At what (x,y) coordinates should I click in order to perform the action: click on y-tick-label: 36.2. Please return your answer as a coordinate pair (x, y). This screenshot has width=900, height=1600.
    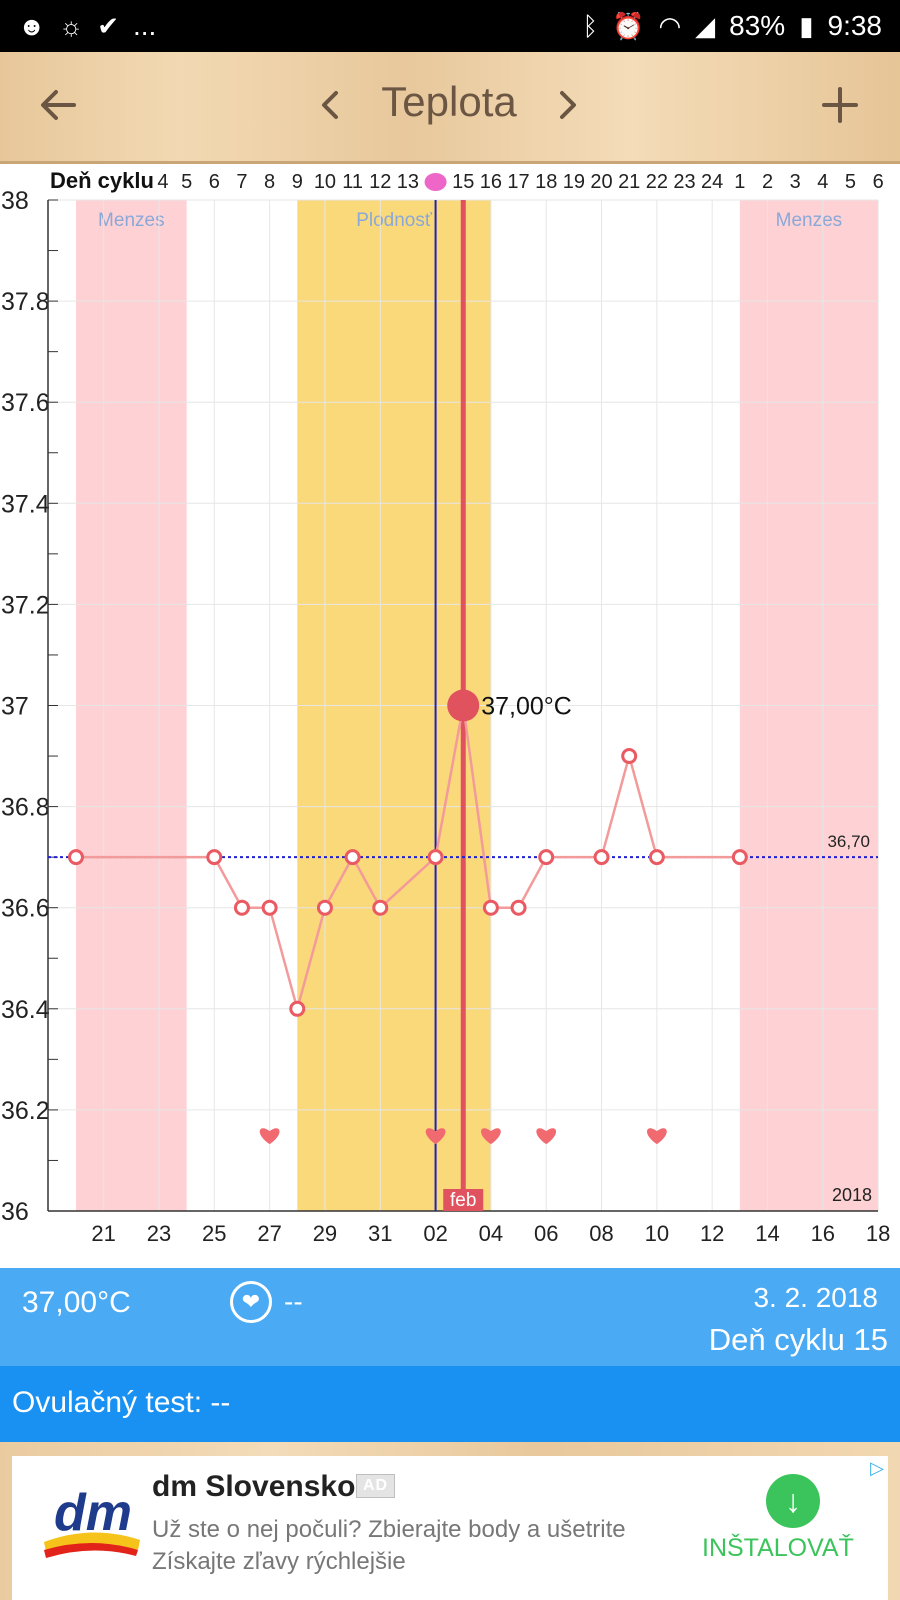
    Looking at the image, I should click on (25, 1111).